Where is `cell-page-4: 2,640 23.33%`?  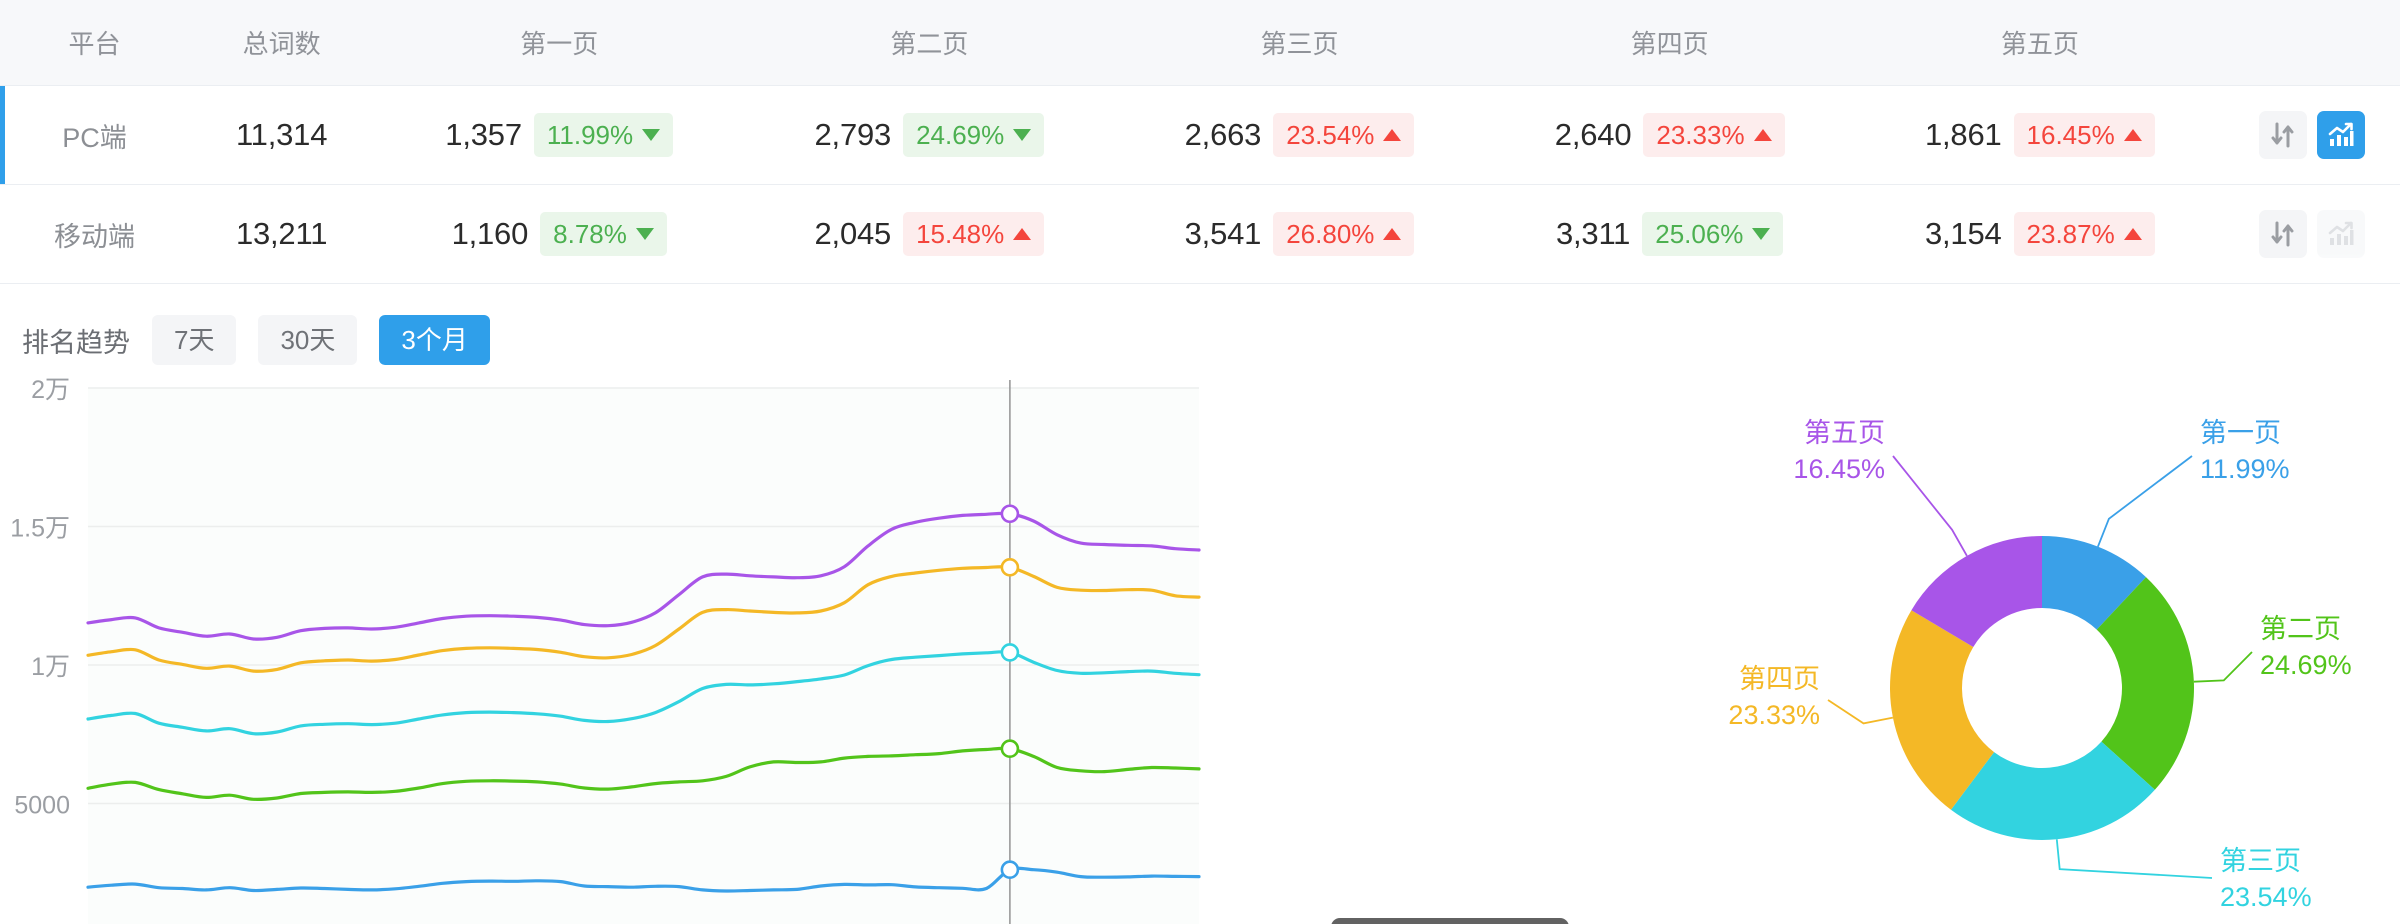 cell-page-4: 2,640 23.33% is located at coordinates (1670, 135).